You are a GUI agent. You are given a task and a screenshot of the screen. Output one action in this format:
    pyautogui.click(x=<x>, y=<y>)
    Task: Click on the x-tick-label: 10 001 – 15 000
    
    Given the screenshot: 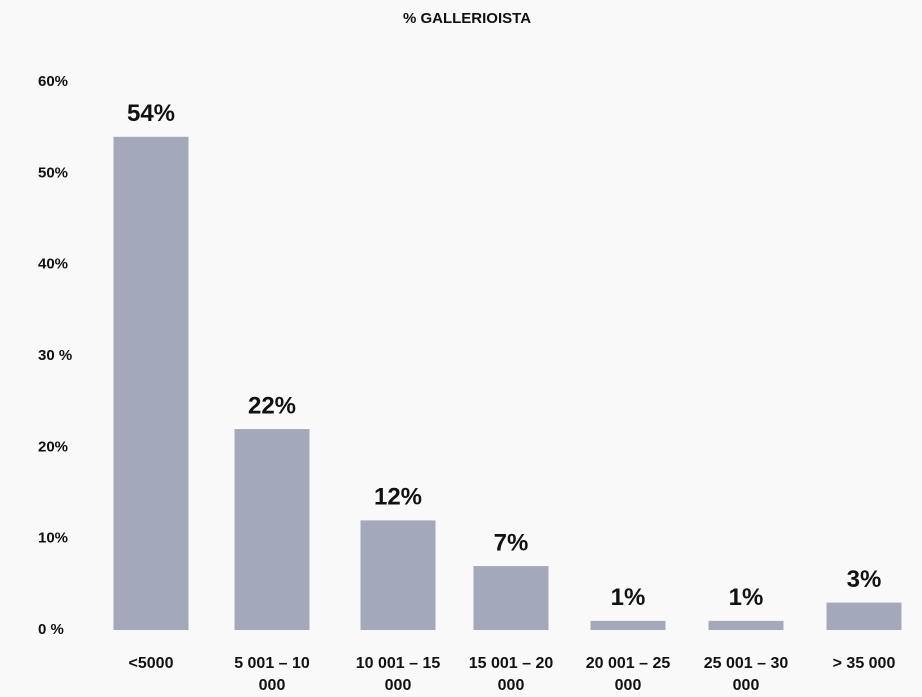 What is the action you would take?
    pyautogui.click(x=398, y=674)
    